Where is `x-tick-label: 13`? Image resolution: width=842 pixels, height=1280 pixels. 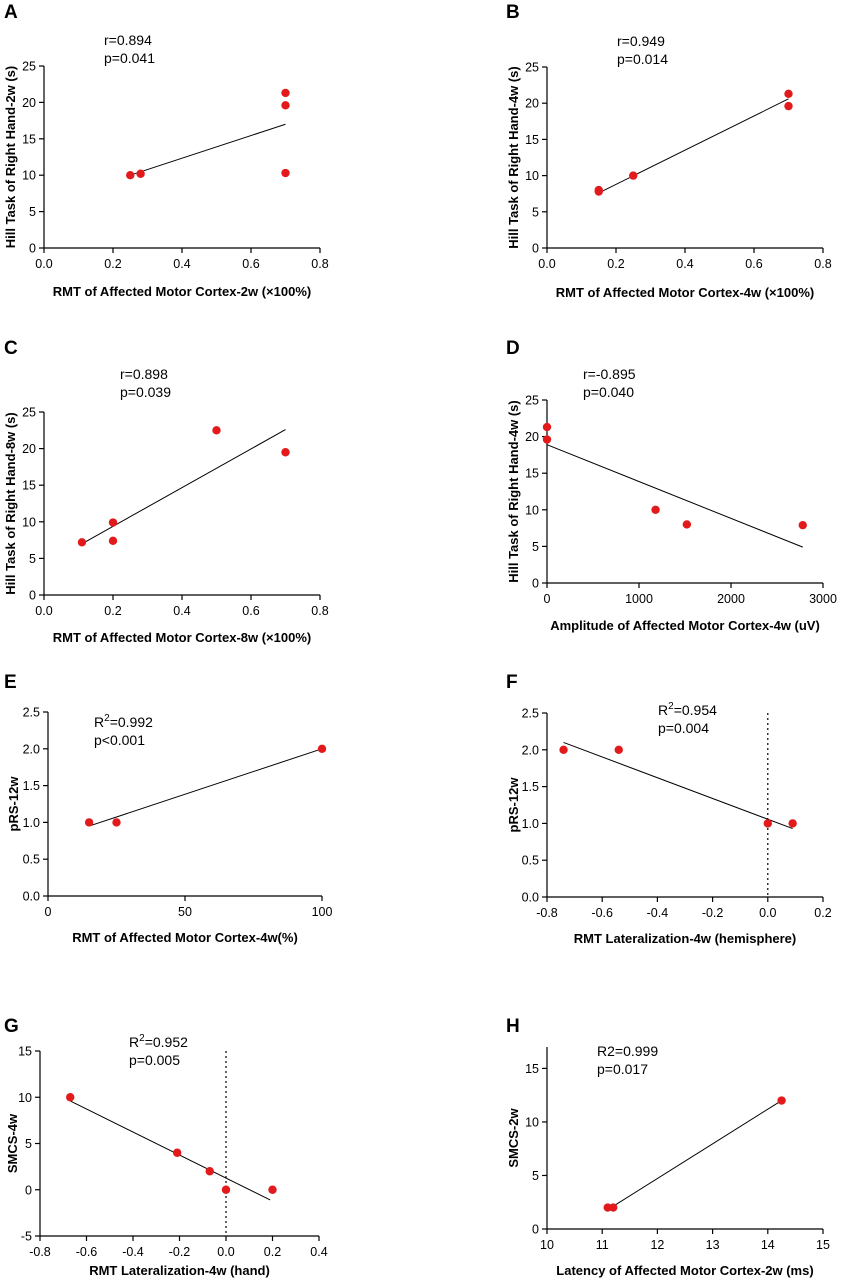
x-tick-label: 13 is located at coordinates (713, 1245).